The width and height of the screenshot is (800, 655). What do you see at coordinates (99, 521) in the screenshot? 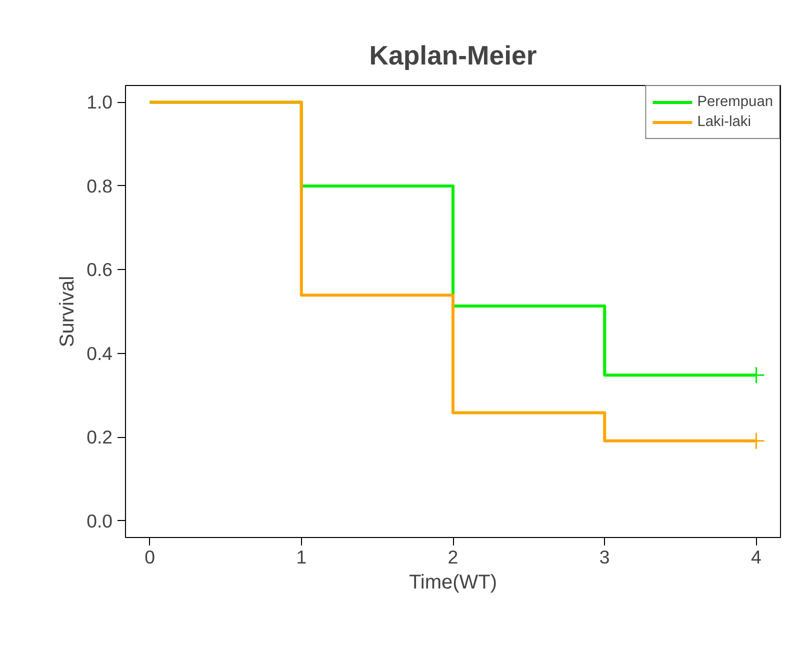
I see `y-tick-label: 0.0` at bounding box center [99, 521].